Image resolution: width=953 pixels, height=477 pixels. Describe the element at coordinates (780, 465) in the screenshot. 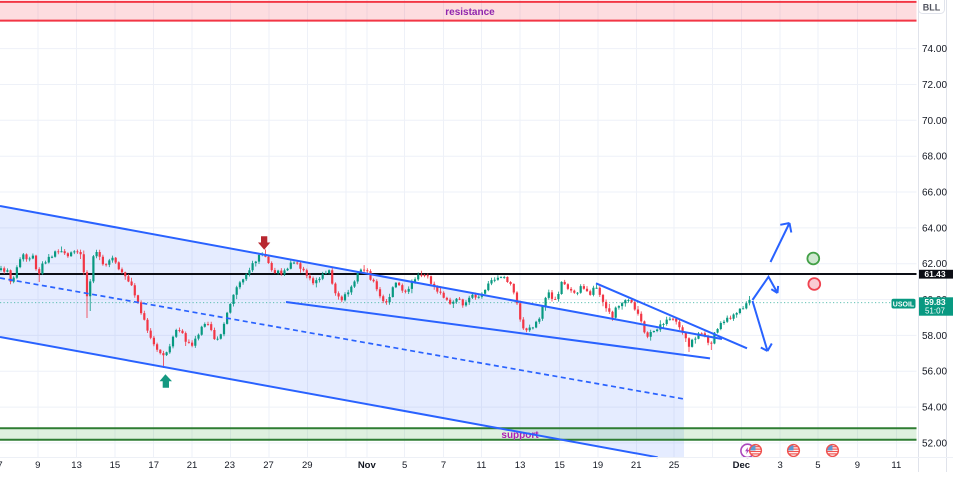

I see `svg-text: 3` at that location.